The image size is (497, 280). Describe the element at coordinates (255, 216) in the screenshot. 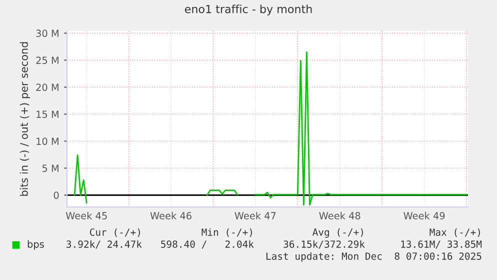

I see `x-tick-label: Week 47` at that location.